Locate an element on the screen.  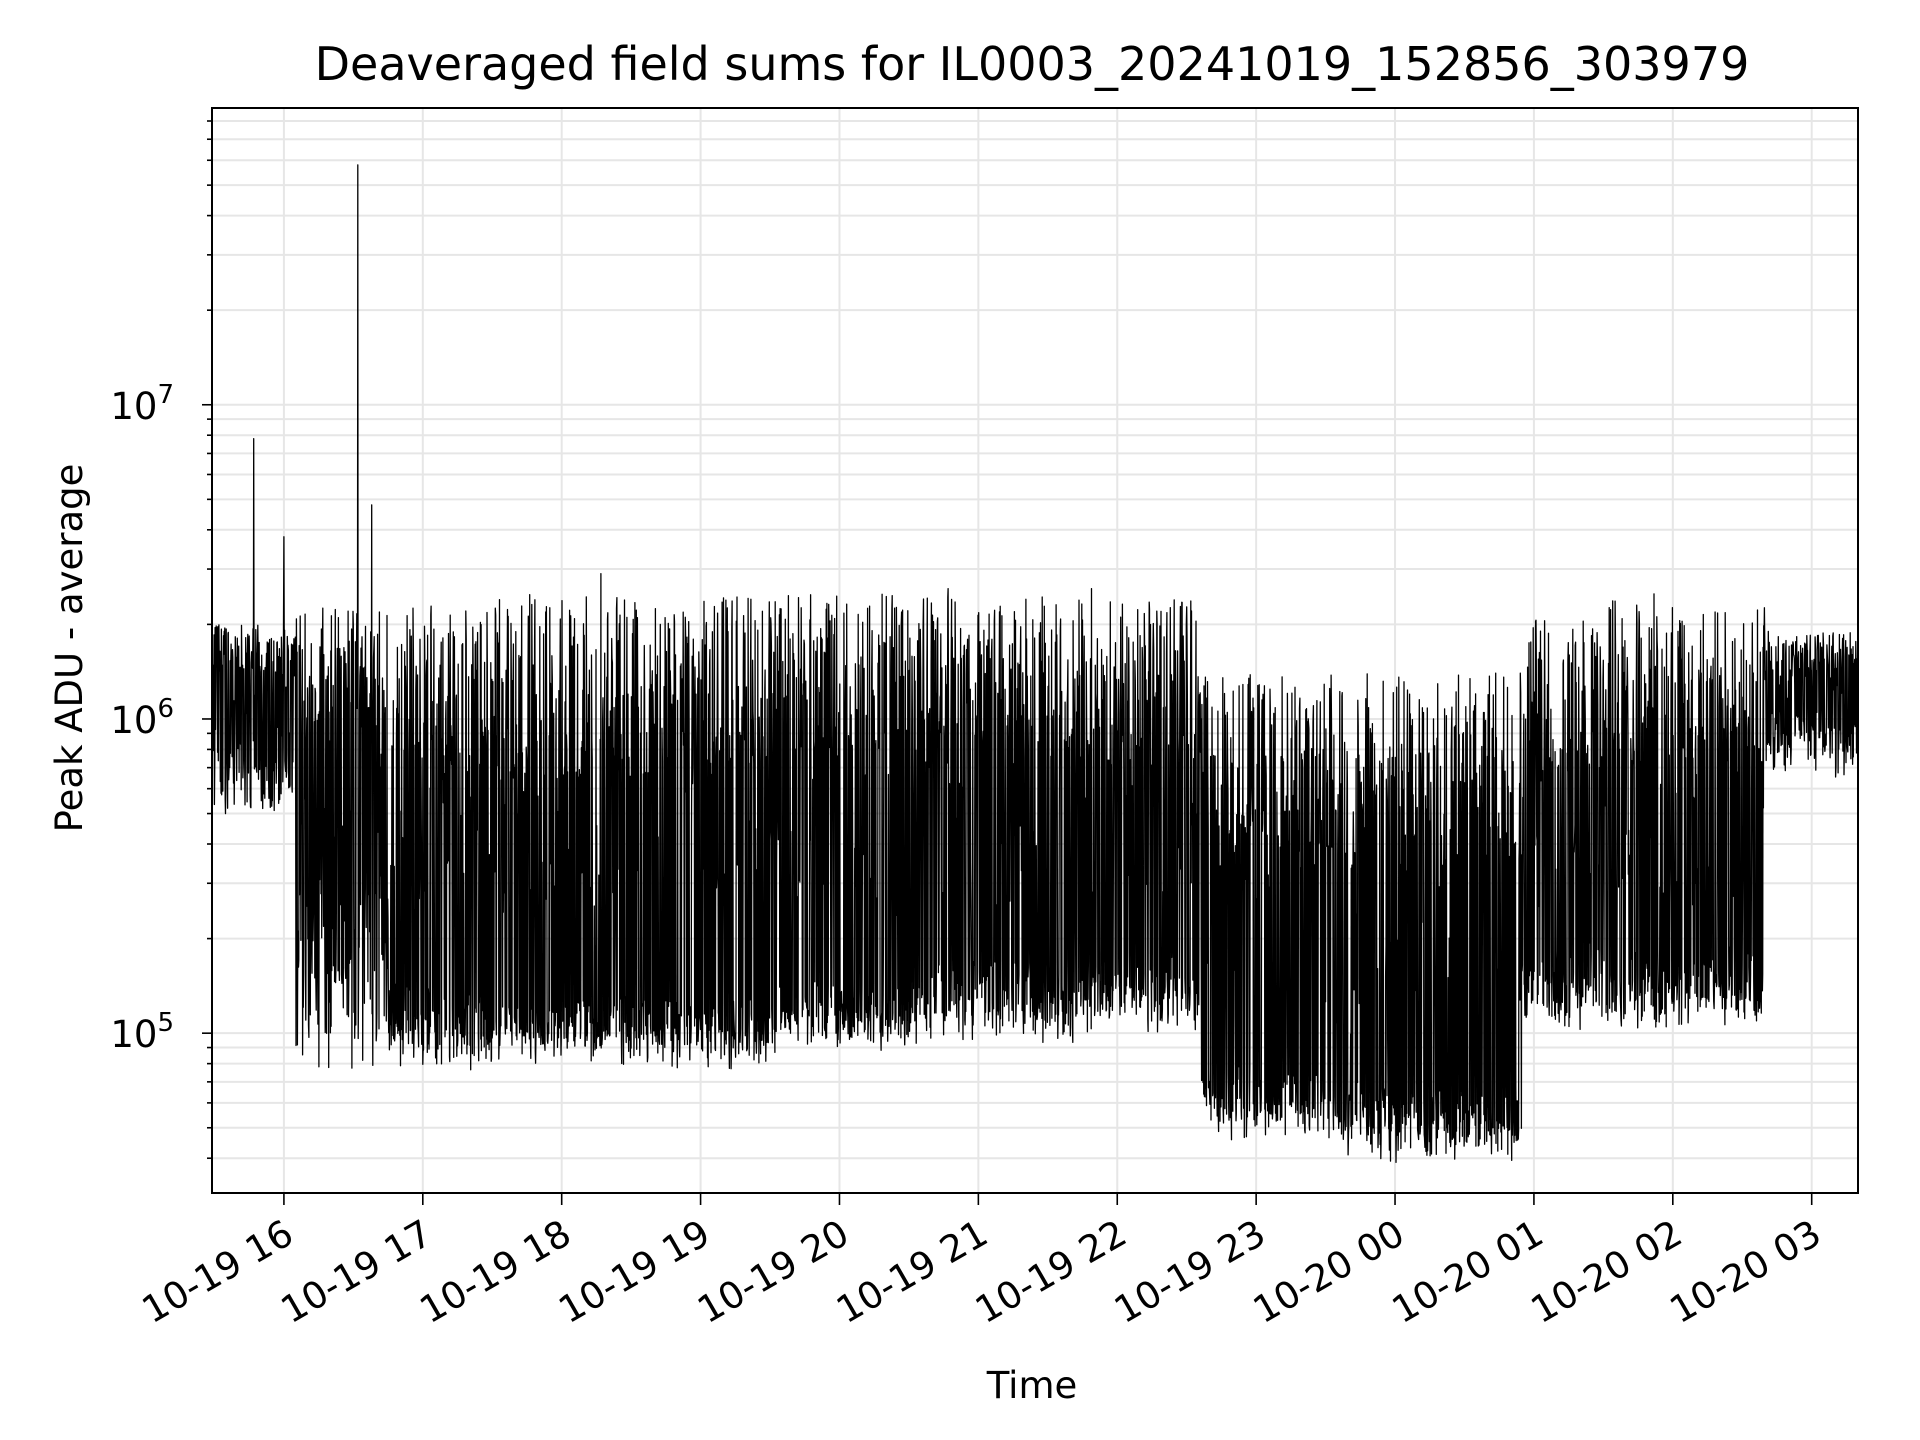
y-tick-label: 10⁷ is located at coordinates (142, 404).